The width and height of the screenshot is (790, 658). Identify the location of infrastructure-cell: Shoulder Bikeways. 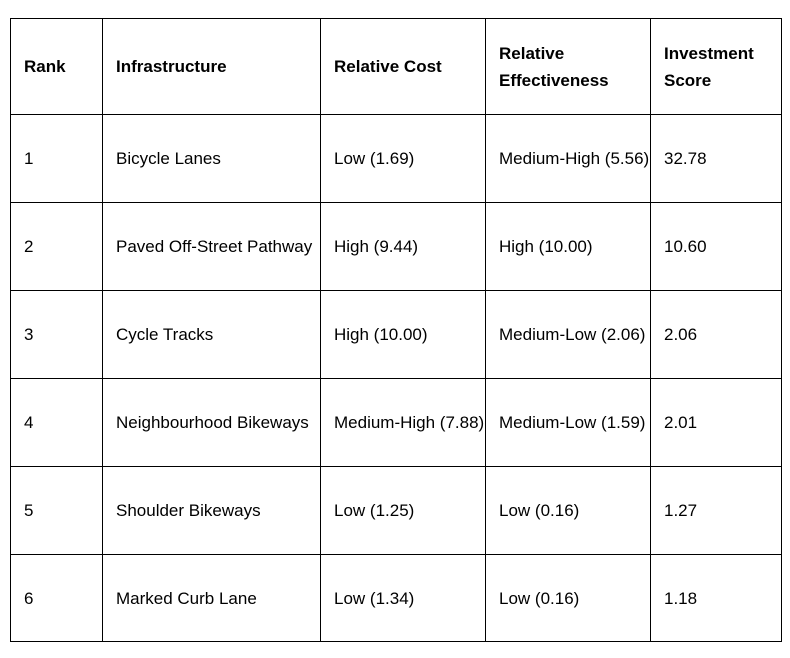
(211, 510).